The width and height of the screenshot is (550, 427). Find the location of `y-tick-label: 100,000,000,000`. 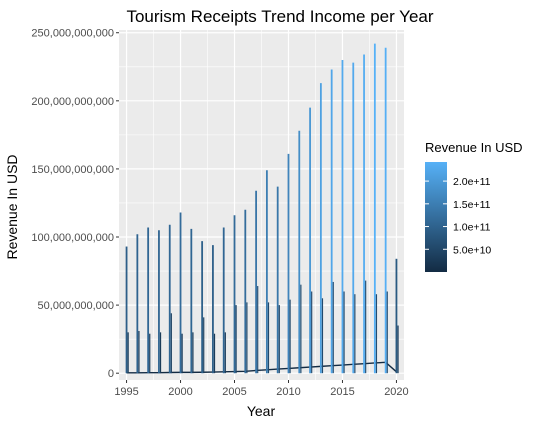

y-tick-label: 100,000,000,000 is located at coordinates (72, 238).